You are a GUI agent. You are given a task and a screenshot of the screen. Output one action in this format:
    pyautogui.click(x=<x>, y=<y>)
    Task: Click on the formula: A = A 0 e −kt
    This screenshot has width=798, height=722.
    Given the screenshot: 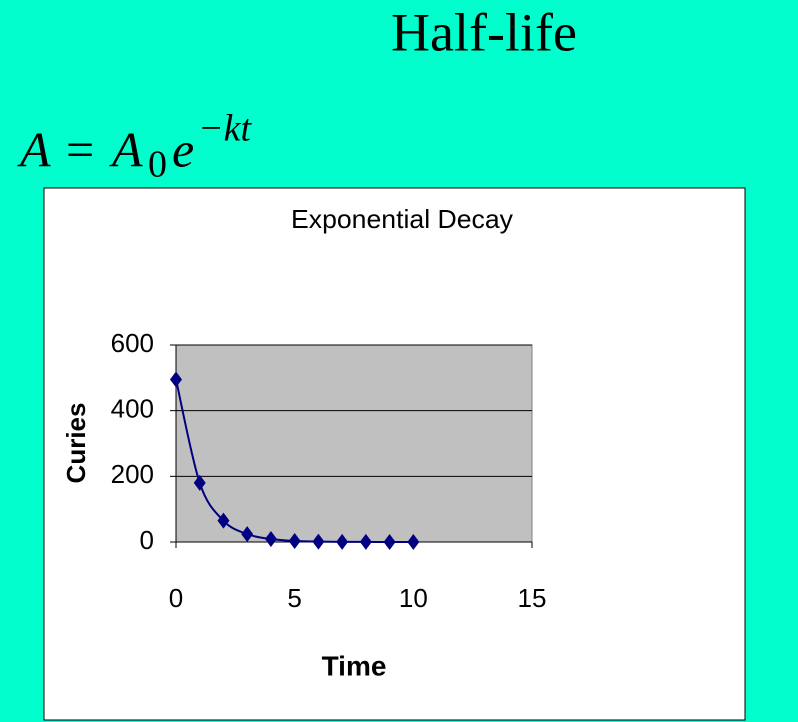 What is the action you would take?
    pyautogui.click(x=135, y=147)
    